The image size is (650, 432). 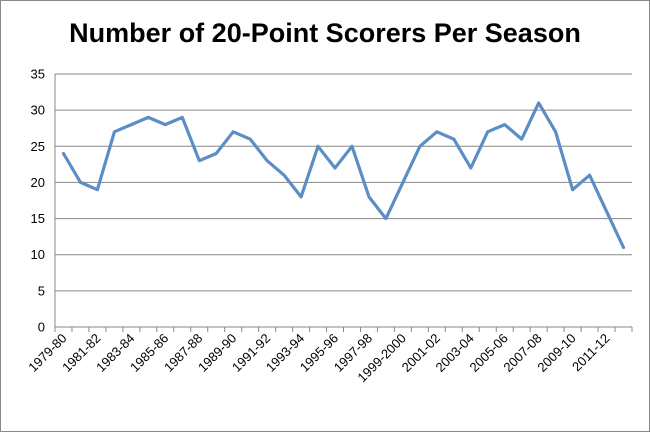 What do you see at coordinates (41, 290) in the screenshot?
I see `y-tick-label: 5` at bounding box center [41, 290].